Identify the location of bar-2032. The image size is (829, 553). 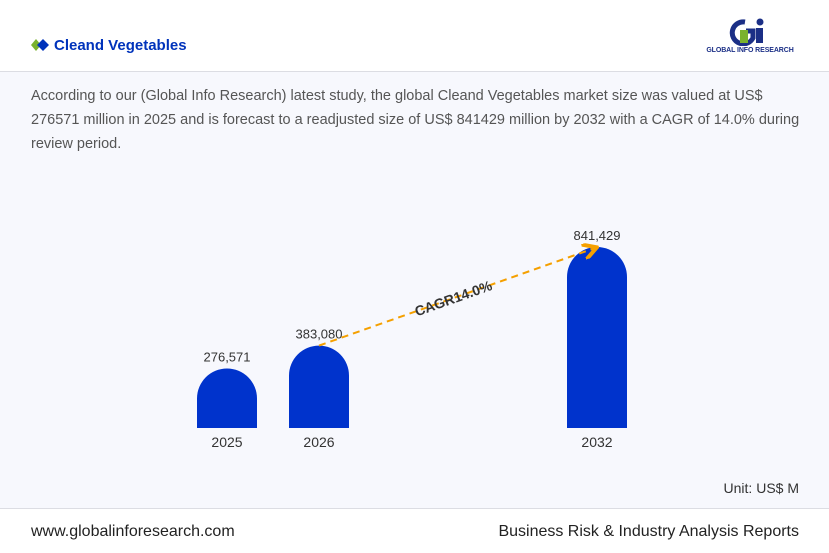
(597, 337).